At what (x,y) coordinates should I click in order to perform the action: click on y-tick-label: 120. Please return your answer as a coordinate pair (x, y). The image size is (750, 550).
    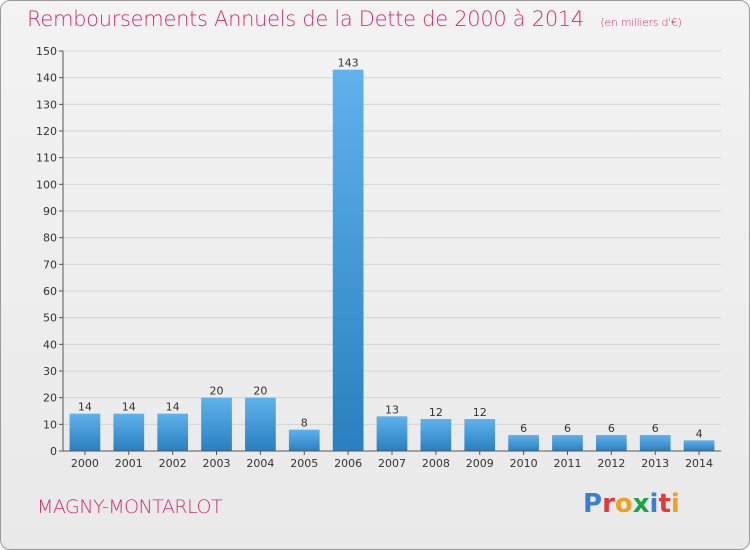
    Looking at the image, I should click on (46, 131).